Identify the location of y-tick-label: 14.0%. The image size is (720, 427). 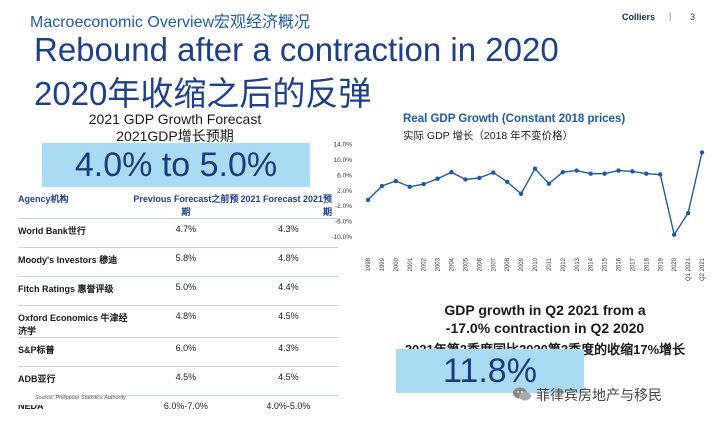
(343, 145).